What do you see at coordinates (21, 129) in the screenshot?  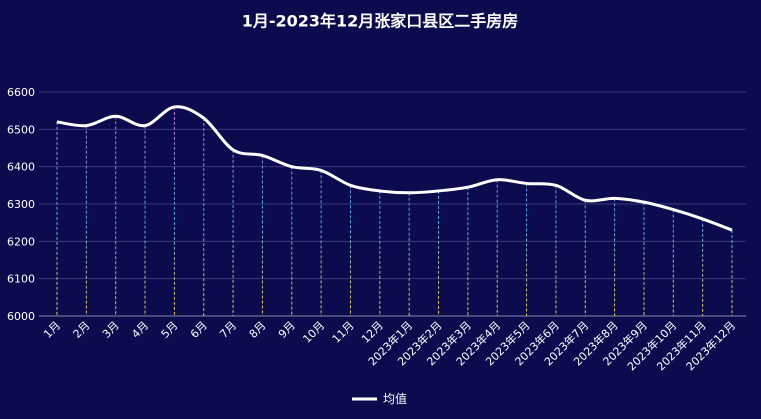 I see `y-tick-label: 6500` at bounding box center [21, 129].